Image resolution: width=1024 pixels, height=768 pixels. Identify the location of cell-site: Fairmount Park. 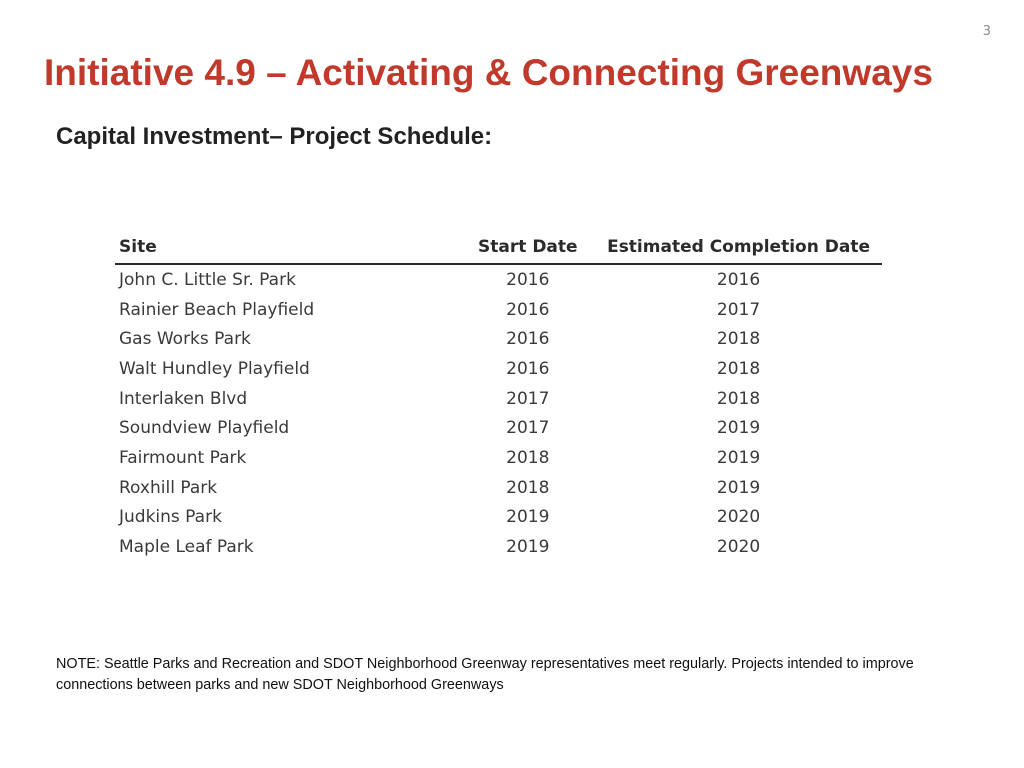
(183, 457).